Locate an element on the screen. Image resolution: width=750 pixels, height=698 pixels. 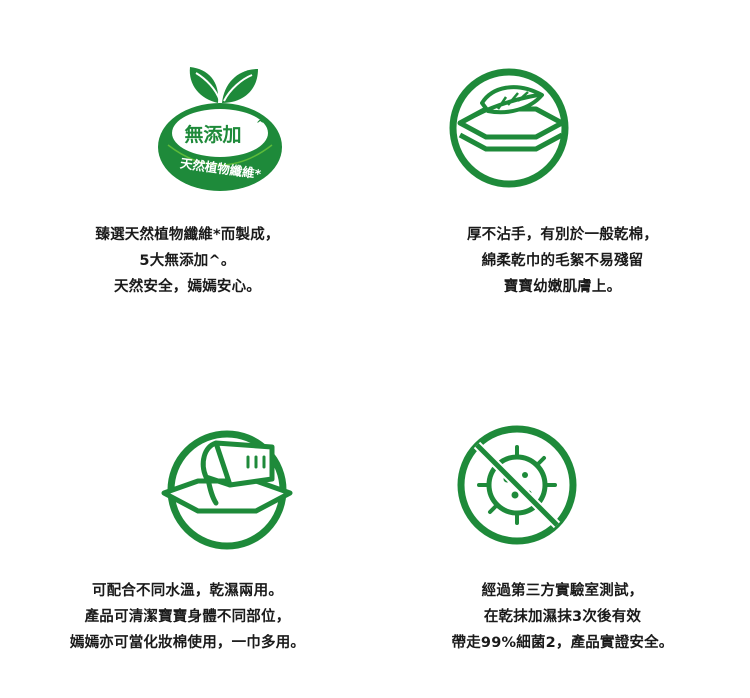
description-line: 在乾抹加濕抹3次後有效 is located at coordinates (562, 617).